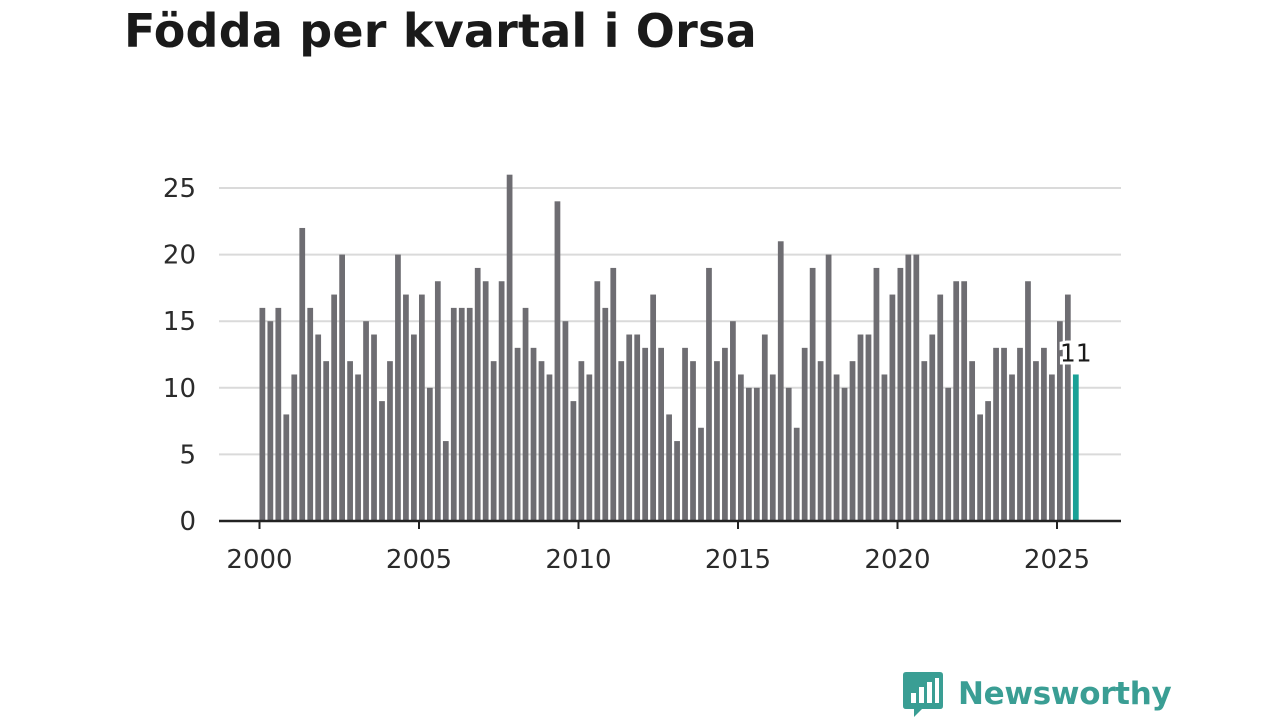  Describe the element at coordinates (419, 560) in the screenshot. I see `x-tick-label: 2005` at that location.